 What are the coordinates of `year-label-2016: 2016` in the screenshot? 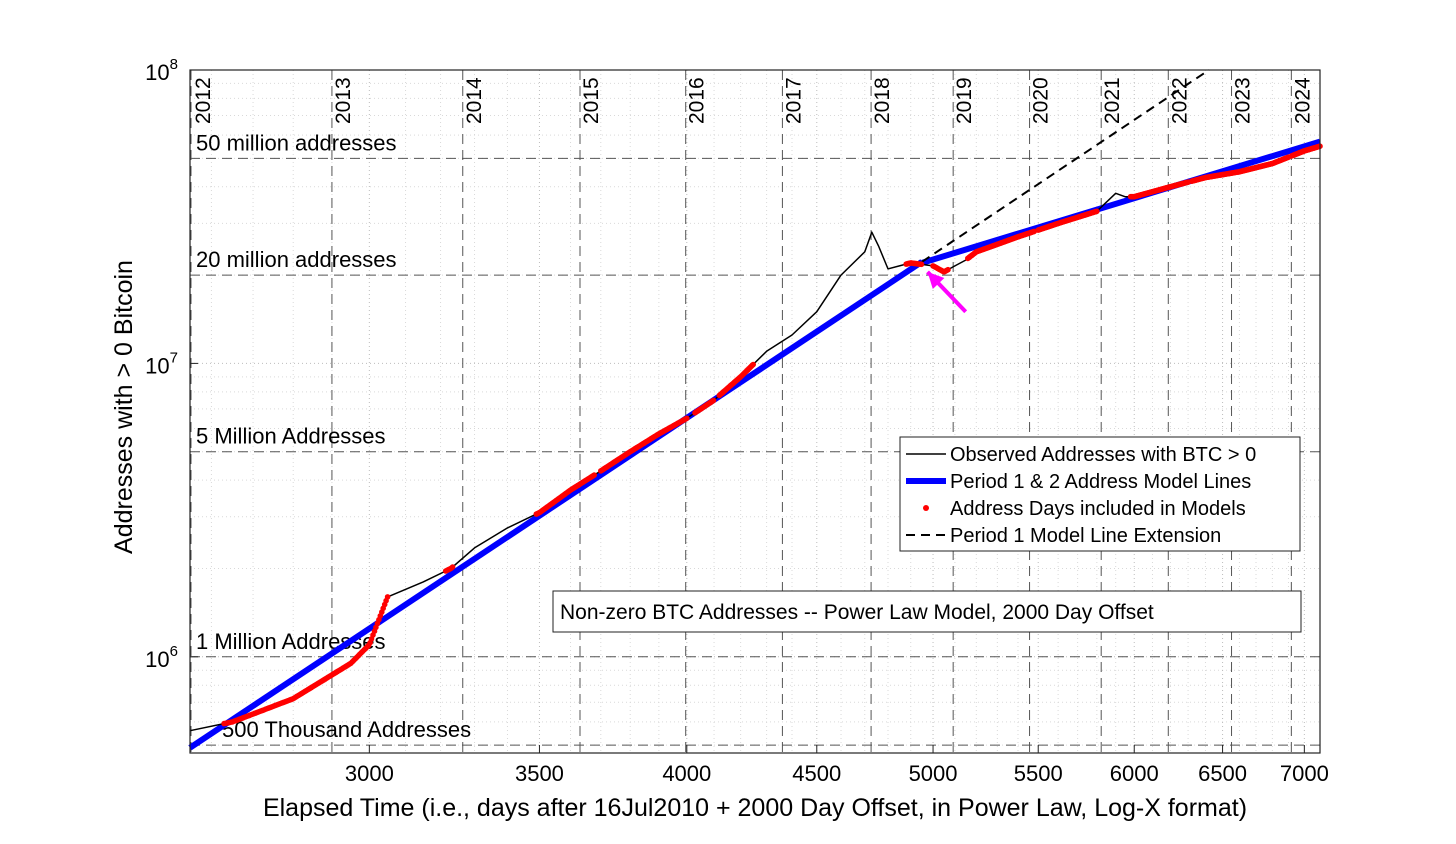 It's located at (697, 100).